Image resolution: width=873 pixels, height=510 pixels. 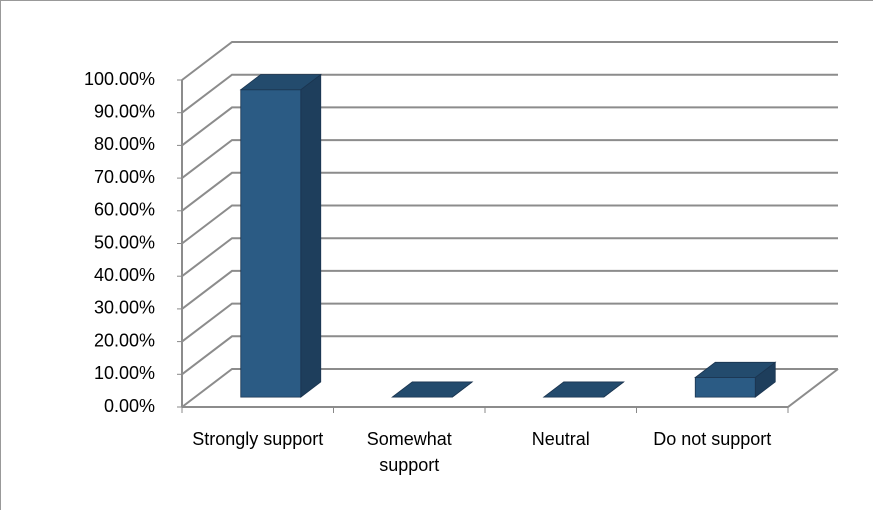 What do you see at coordinates (124, 373) in the screenshot?
I see `y-tick-label: 10.00%` at bounding box center [124, 373].